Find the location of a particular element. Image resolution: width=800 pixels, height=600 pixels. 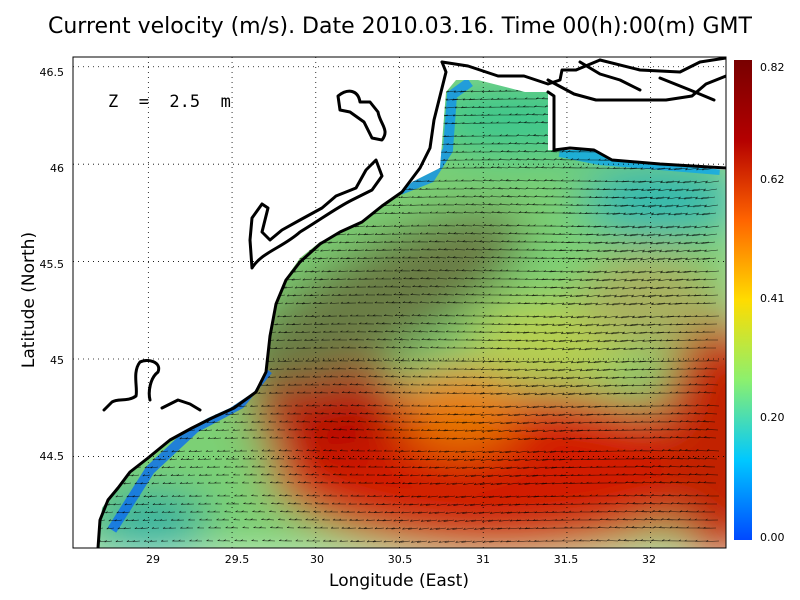

x-tick-label: 32 is located at coordinates (649, 559).